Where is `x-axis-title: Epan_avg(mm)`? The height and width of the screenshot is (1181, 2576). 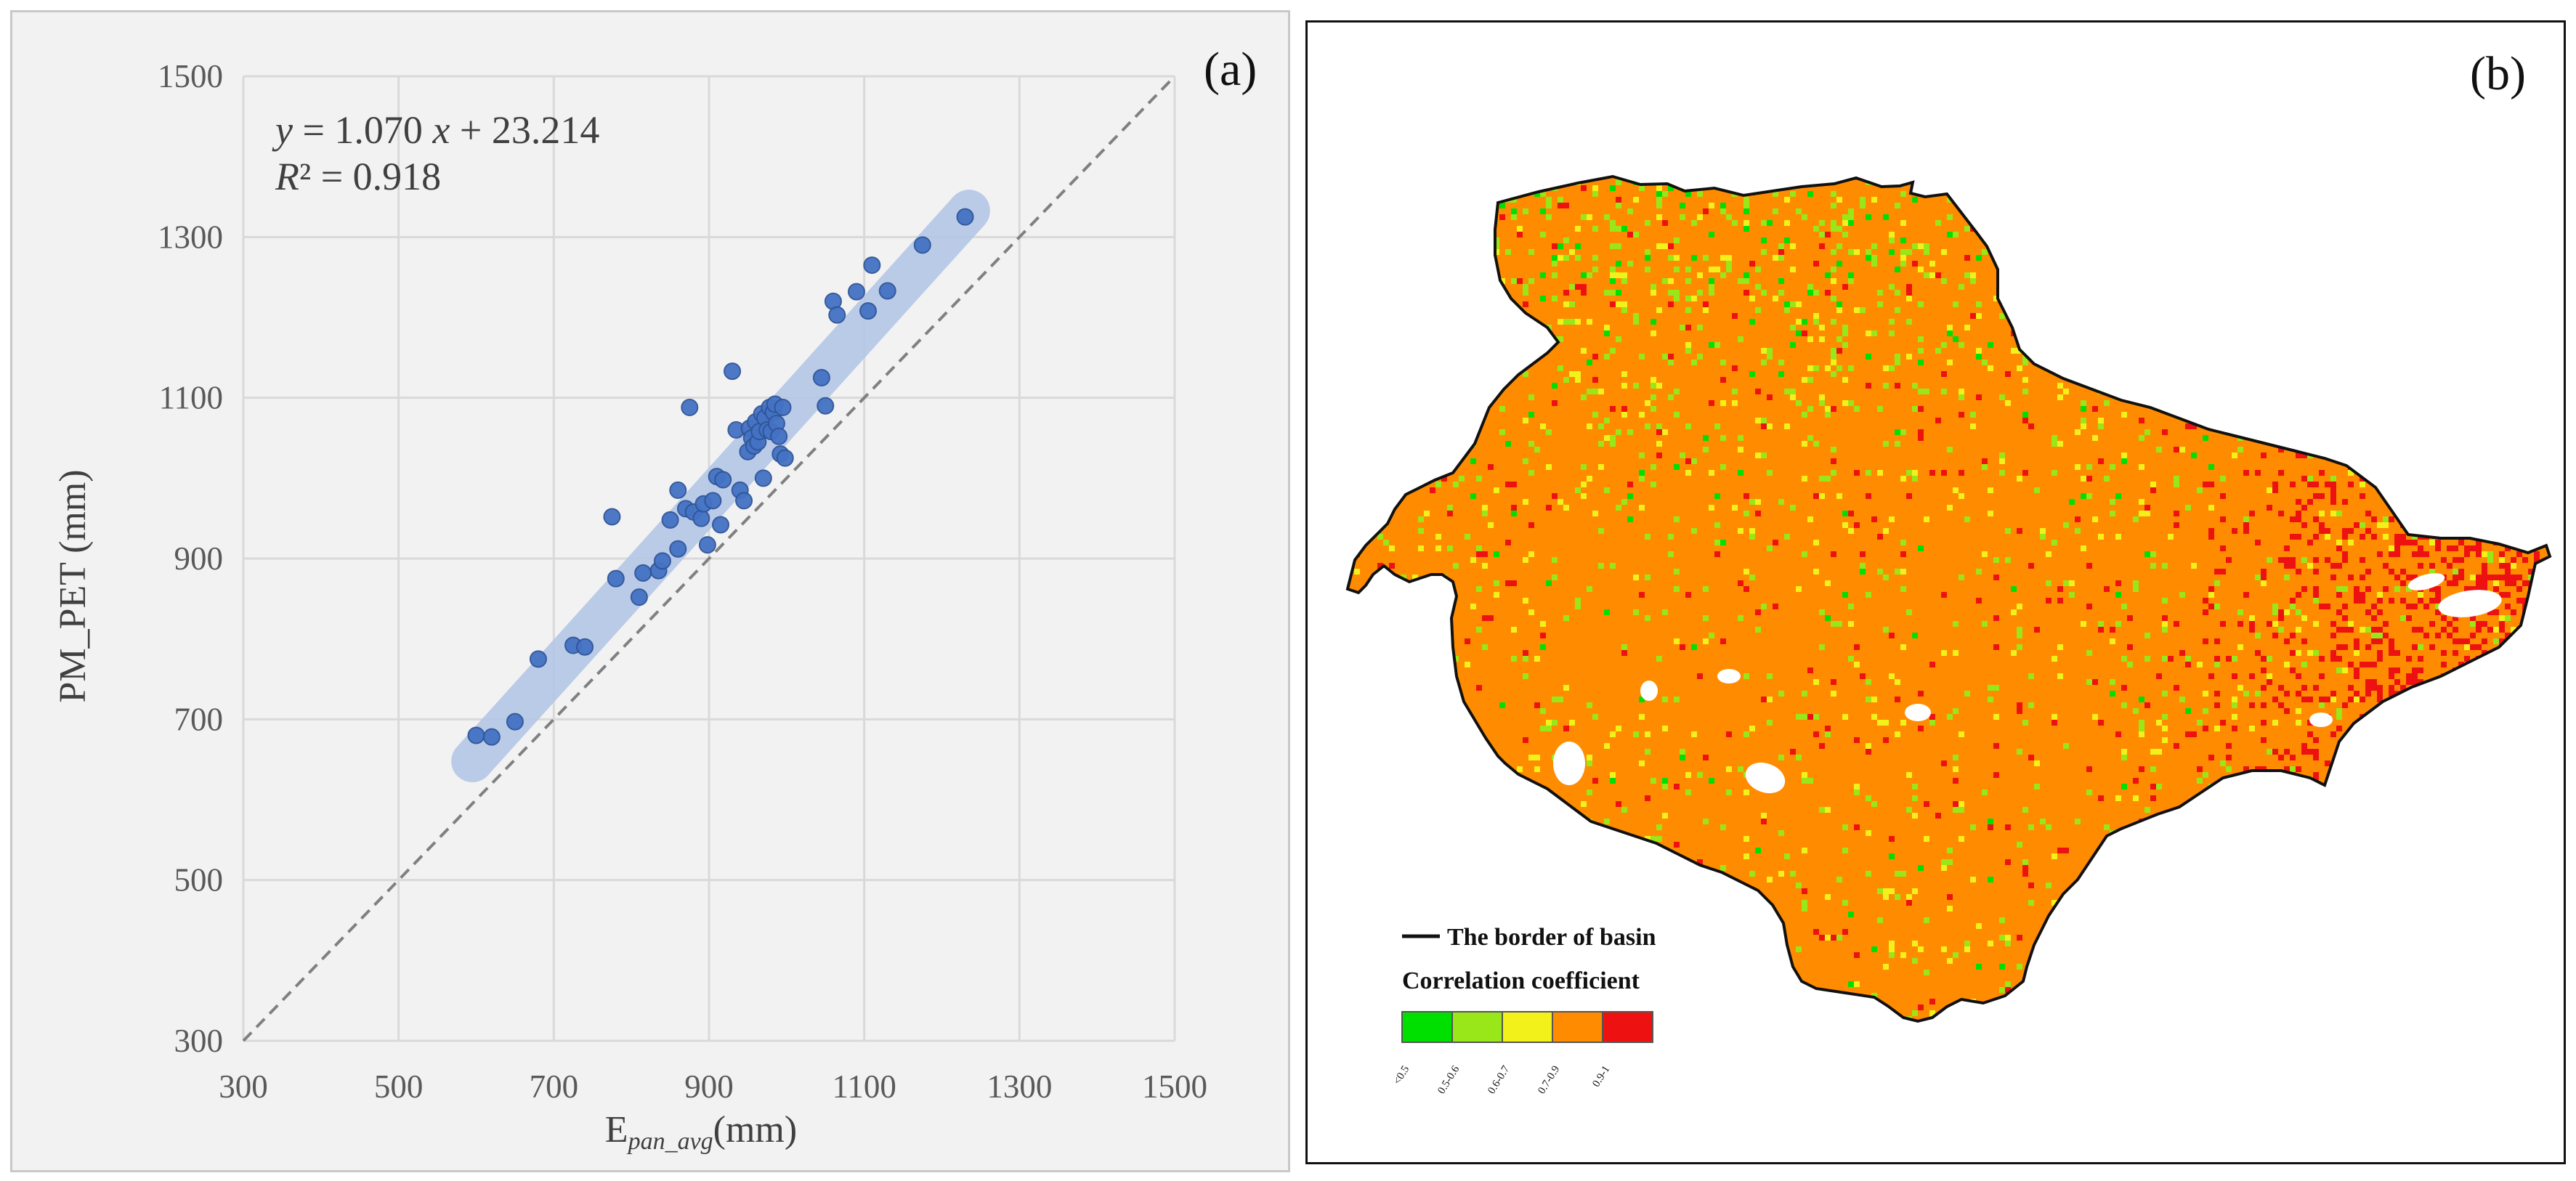
x-axis-title: Epan_avg(mm) is located at coordinates (701, 1132).